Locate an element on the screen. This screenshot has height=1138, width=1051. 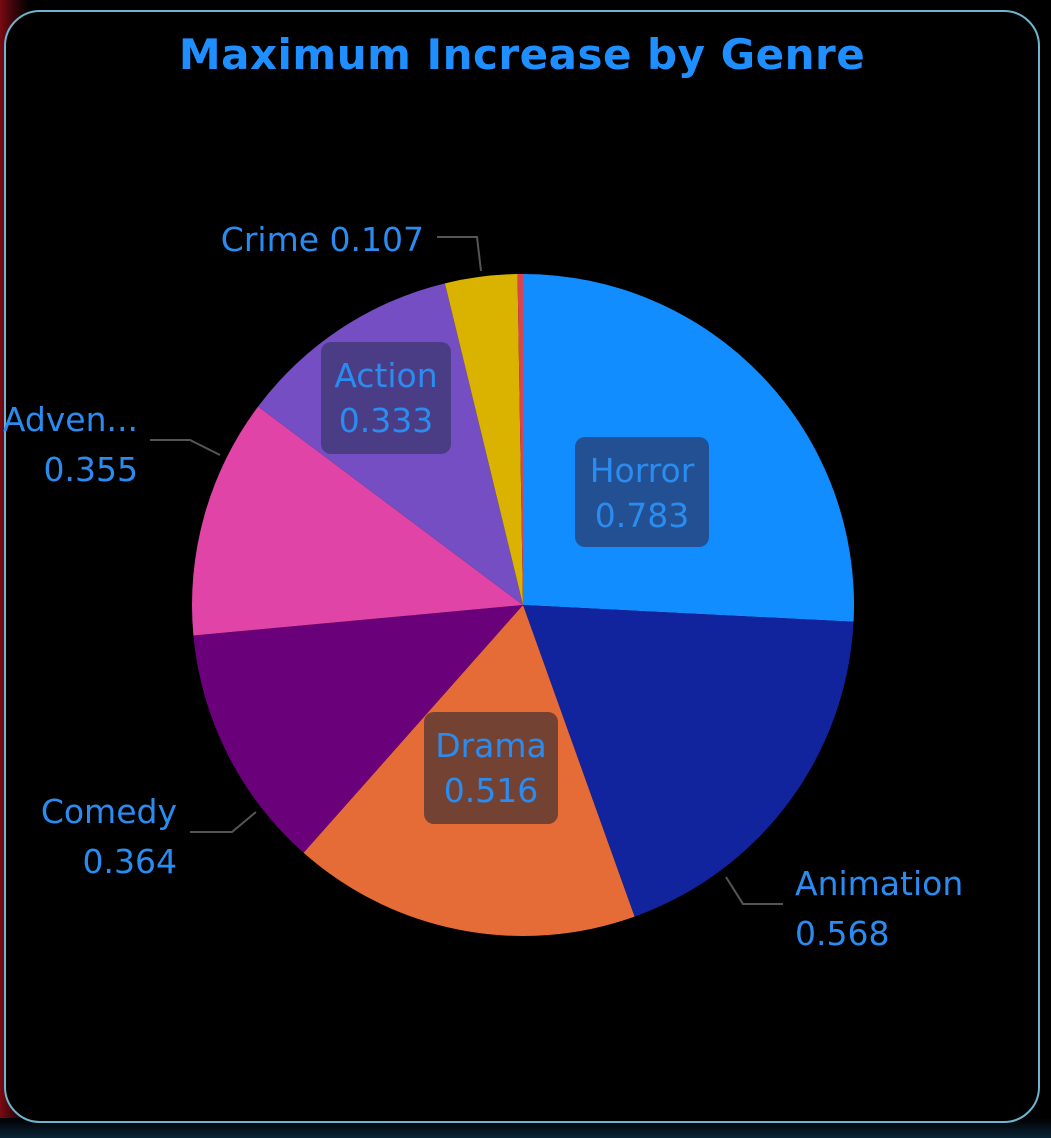
data-label-box-action is located at coordinates (386, 398).